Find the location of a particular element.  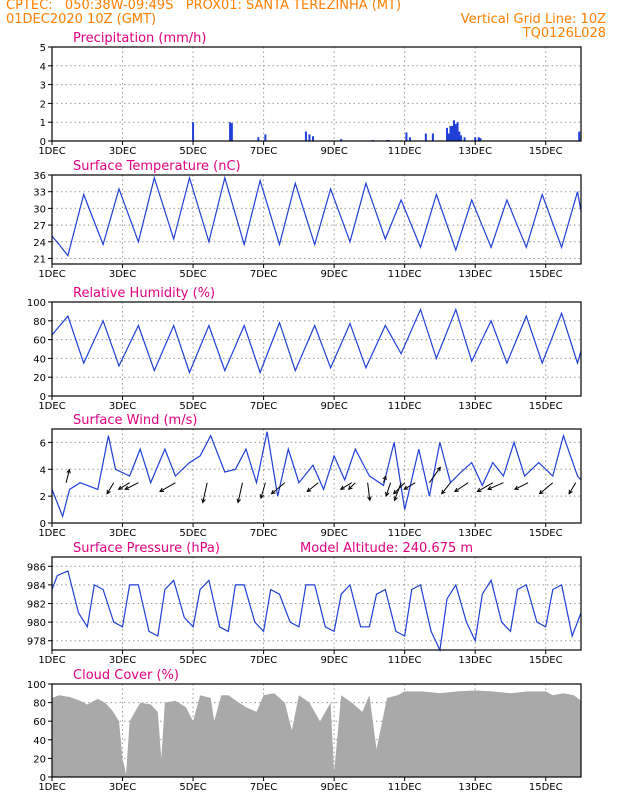

pressure-ytick-label: 980 is located at coordinates (36, 623).